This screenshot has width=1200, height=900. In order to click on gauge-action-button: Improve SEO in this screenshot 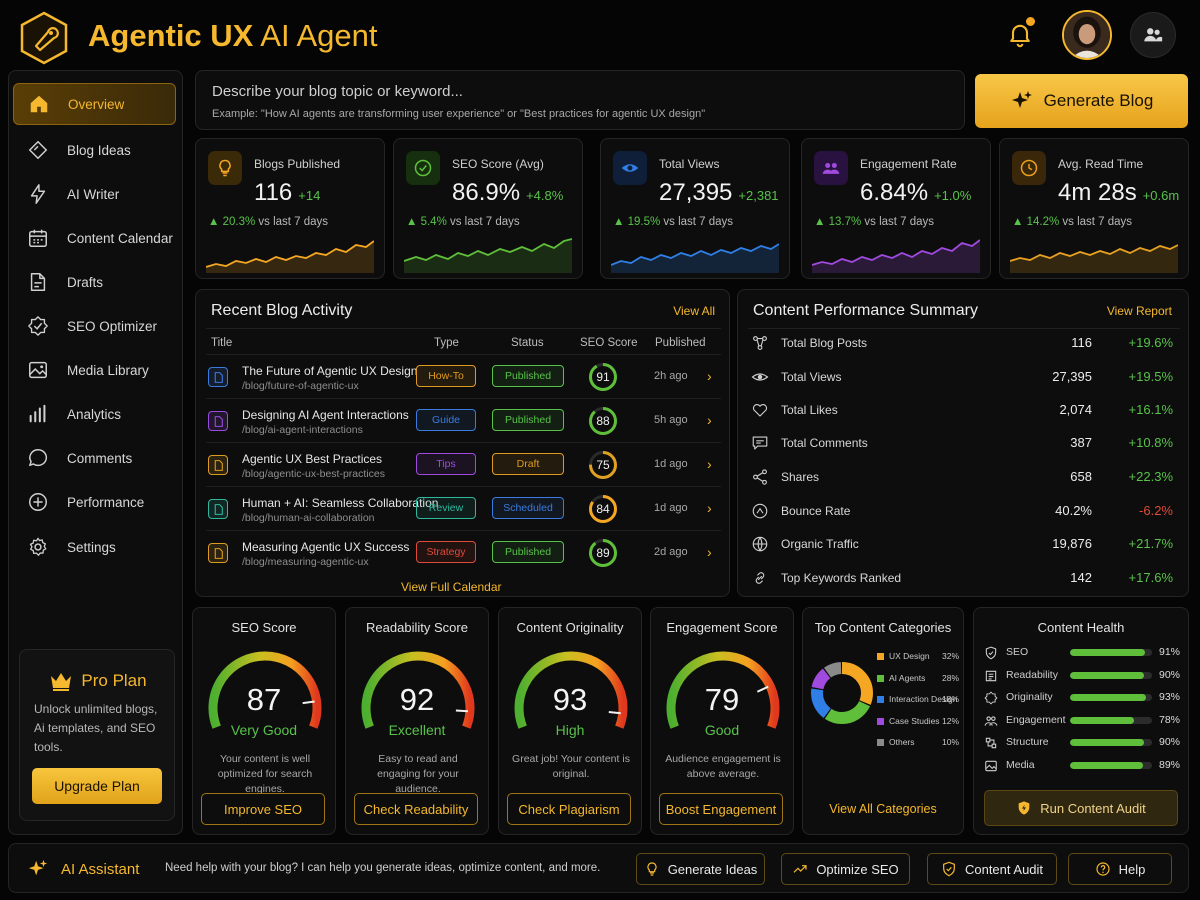, I will do `click(263, 809)`.